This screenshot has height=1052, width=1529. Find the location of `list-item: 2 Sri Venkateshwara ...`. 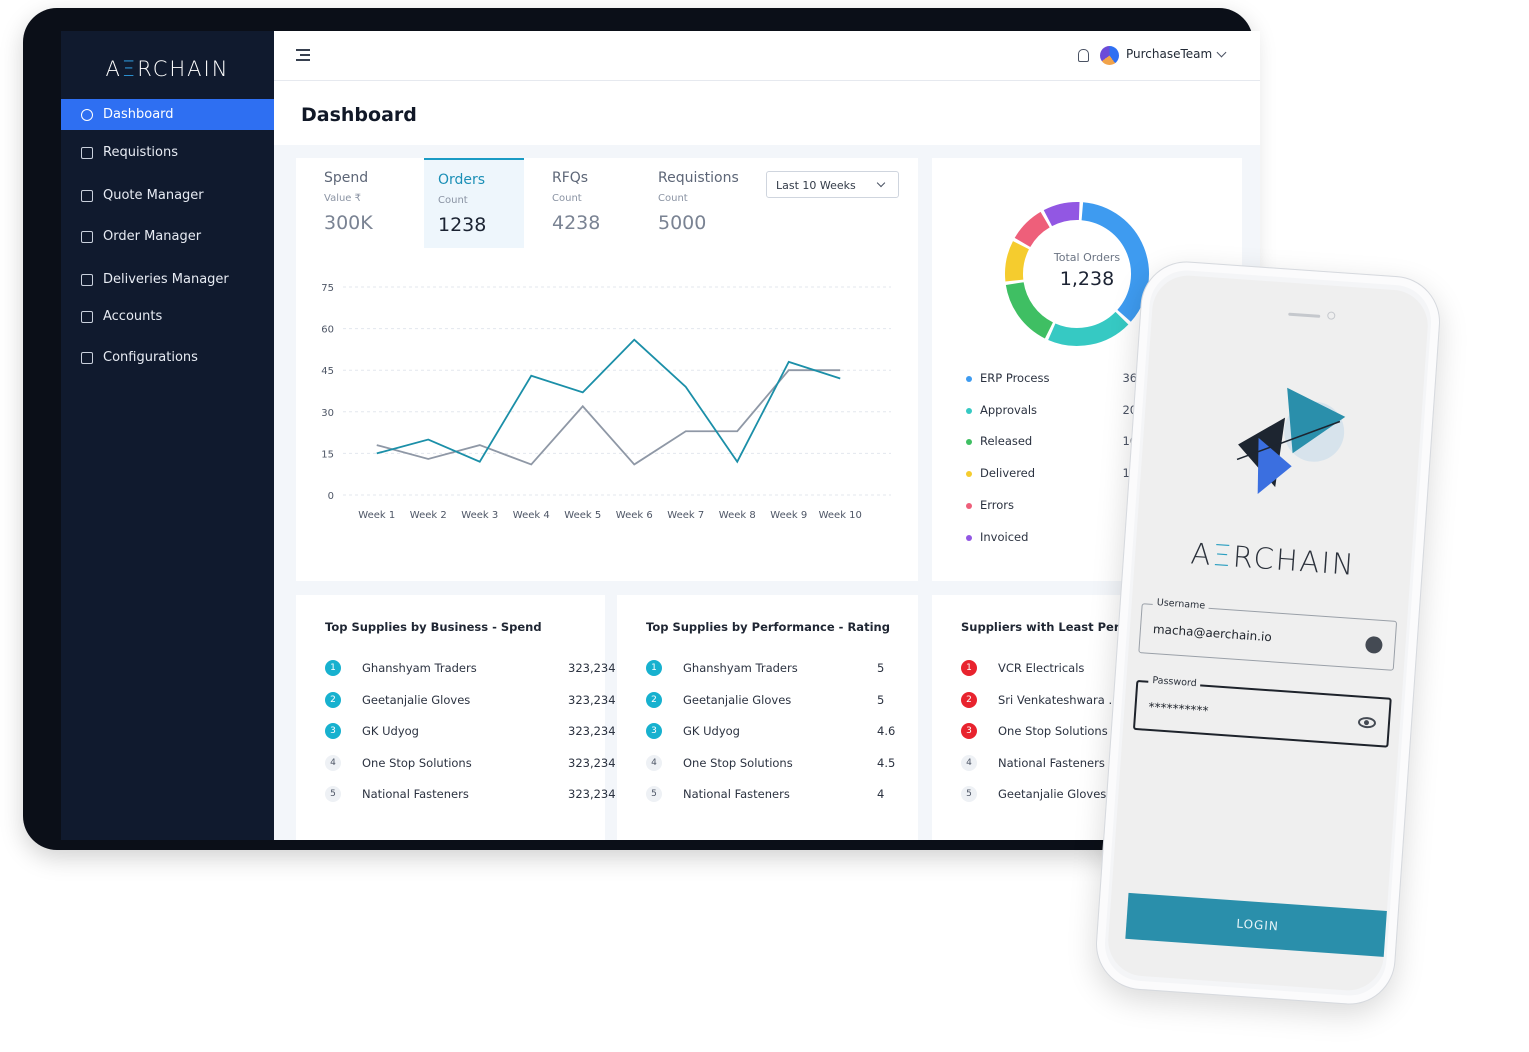

list-item: 2 Sri Venkateshwara ... is located at coordinates (1092, 700).